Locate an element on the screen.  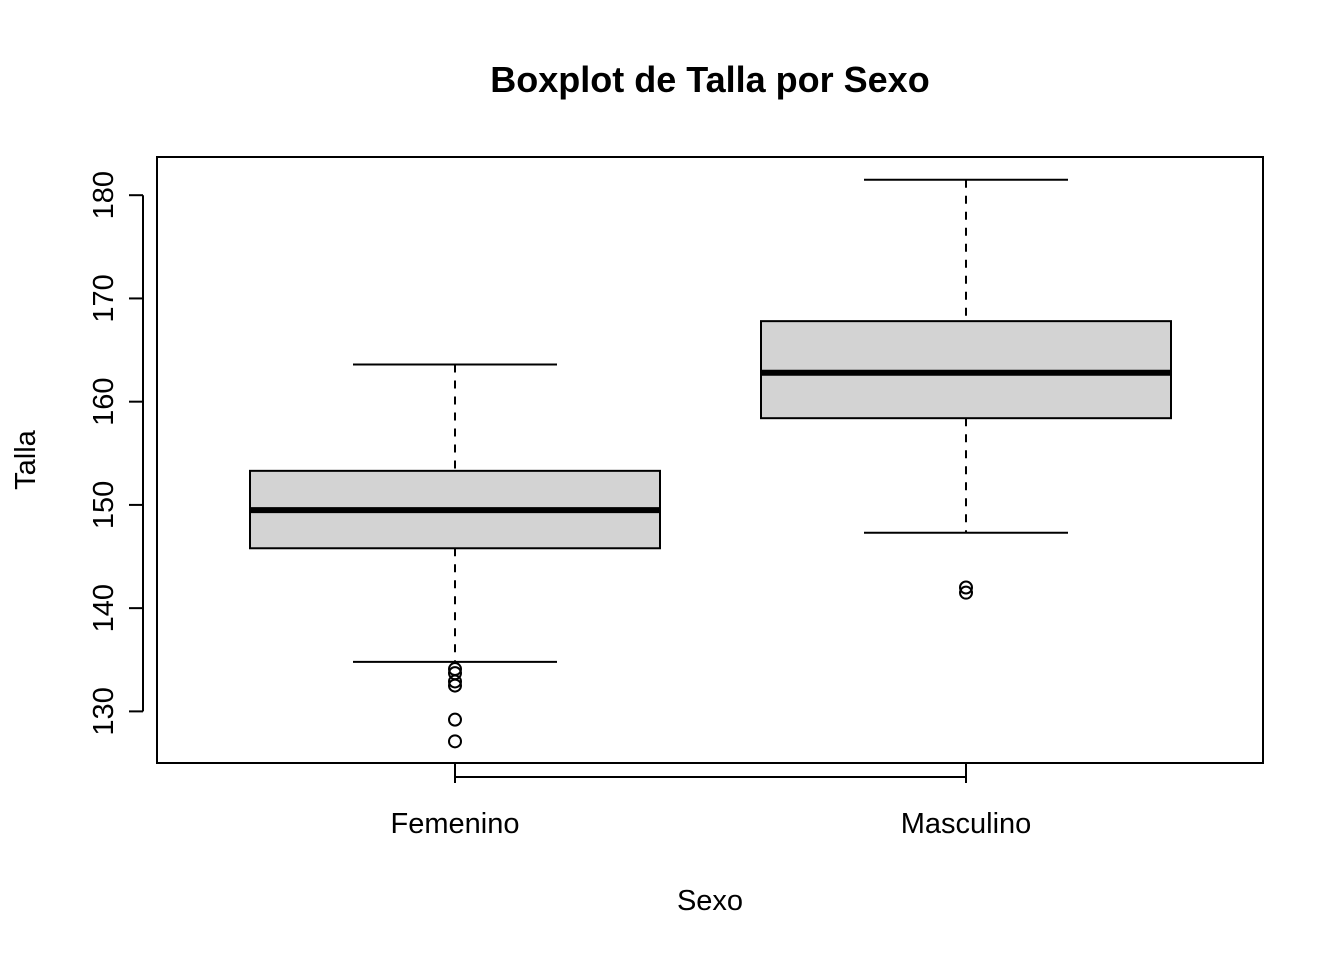
y-axis-label: Talla is located at coordinates (26, 459).